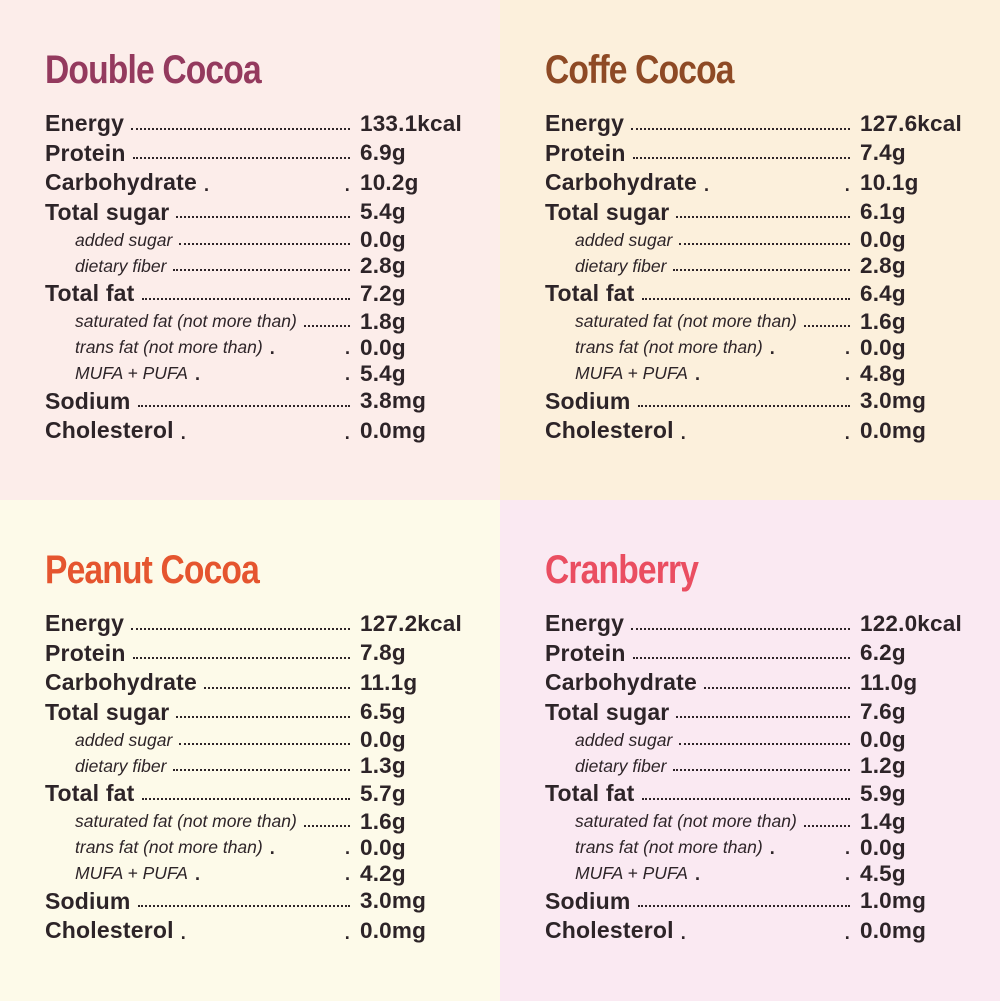 Image resolution: width=1000 pixels, height=1001 pixels. I want to click on nutrient-label: Protein, so click(85, 152).